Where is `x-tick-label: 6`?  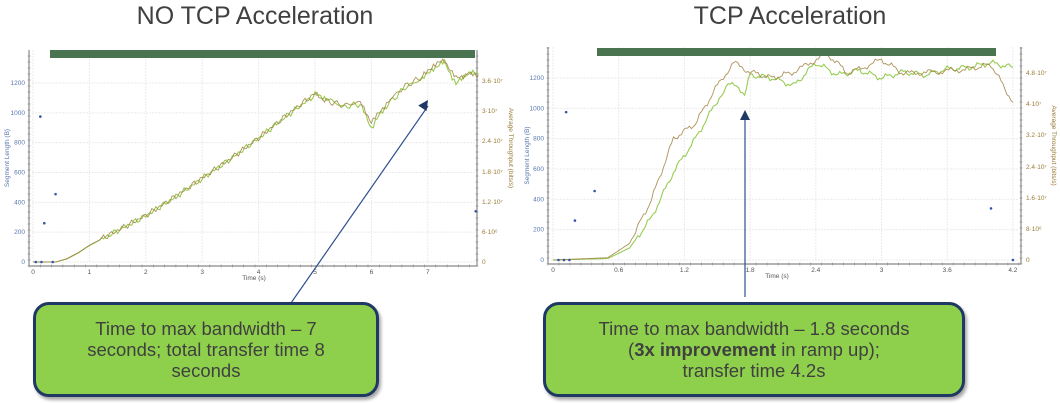
x-tick-label: 6 is located at coordinates (372, 272).